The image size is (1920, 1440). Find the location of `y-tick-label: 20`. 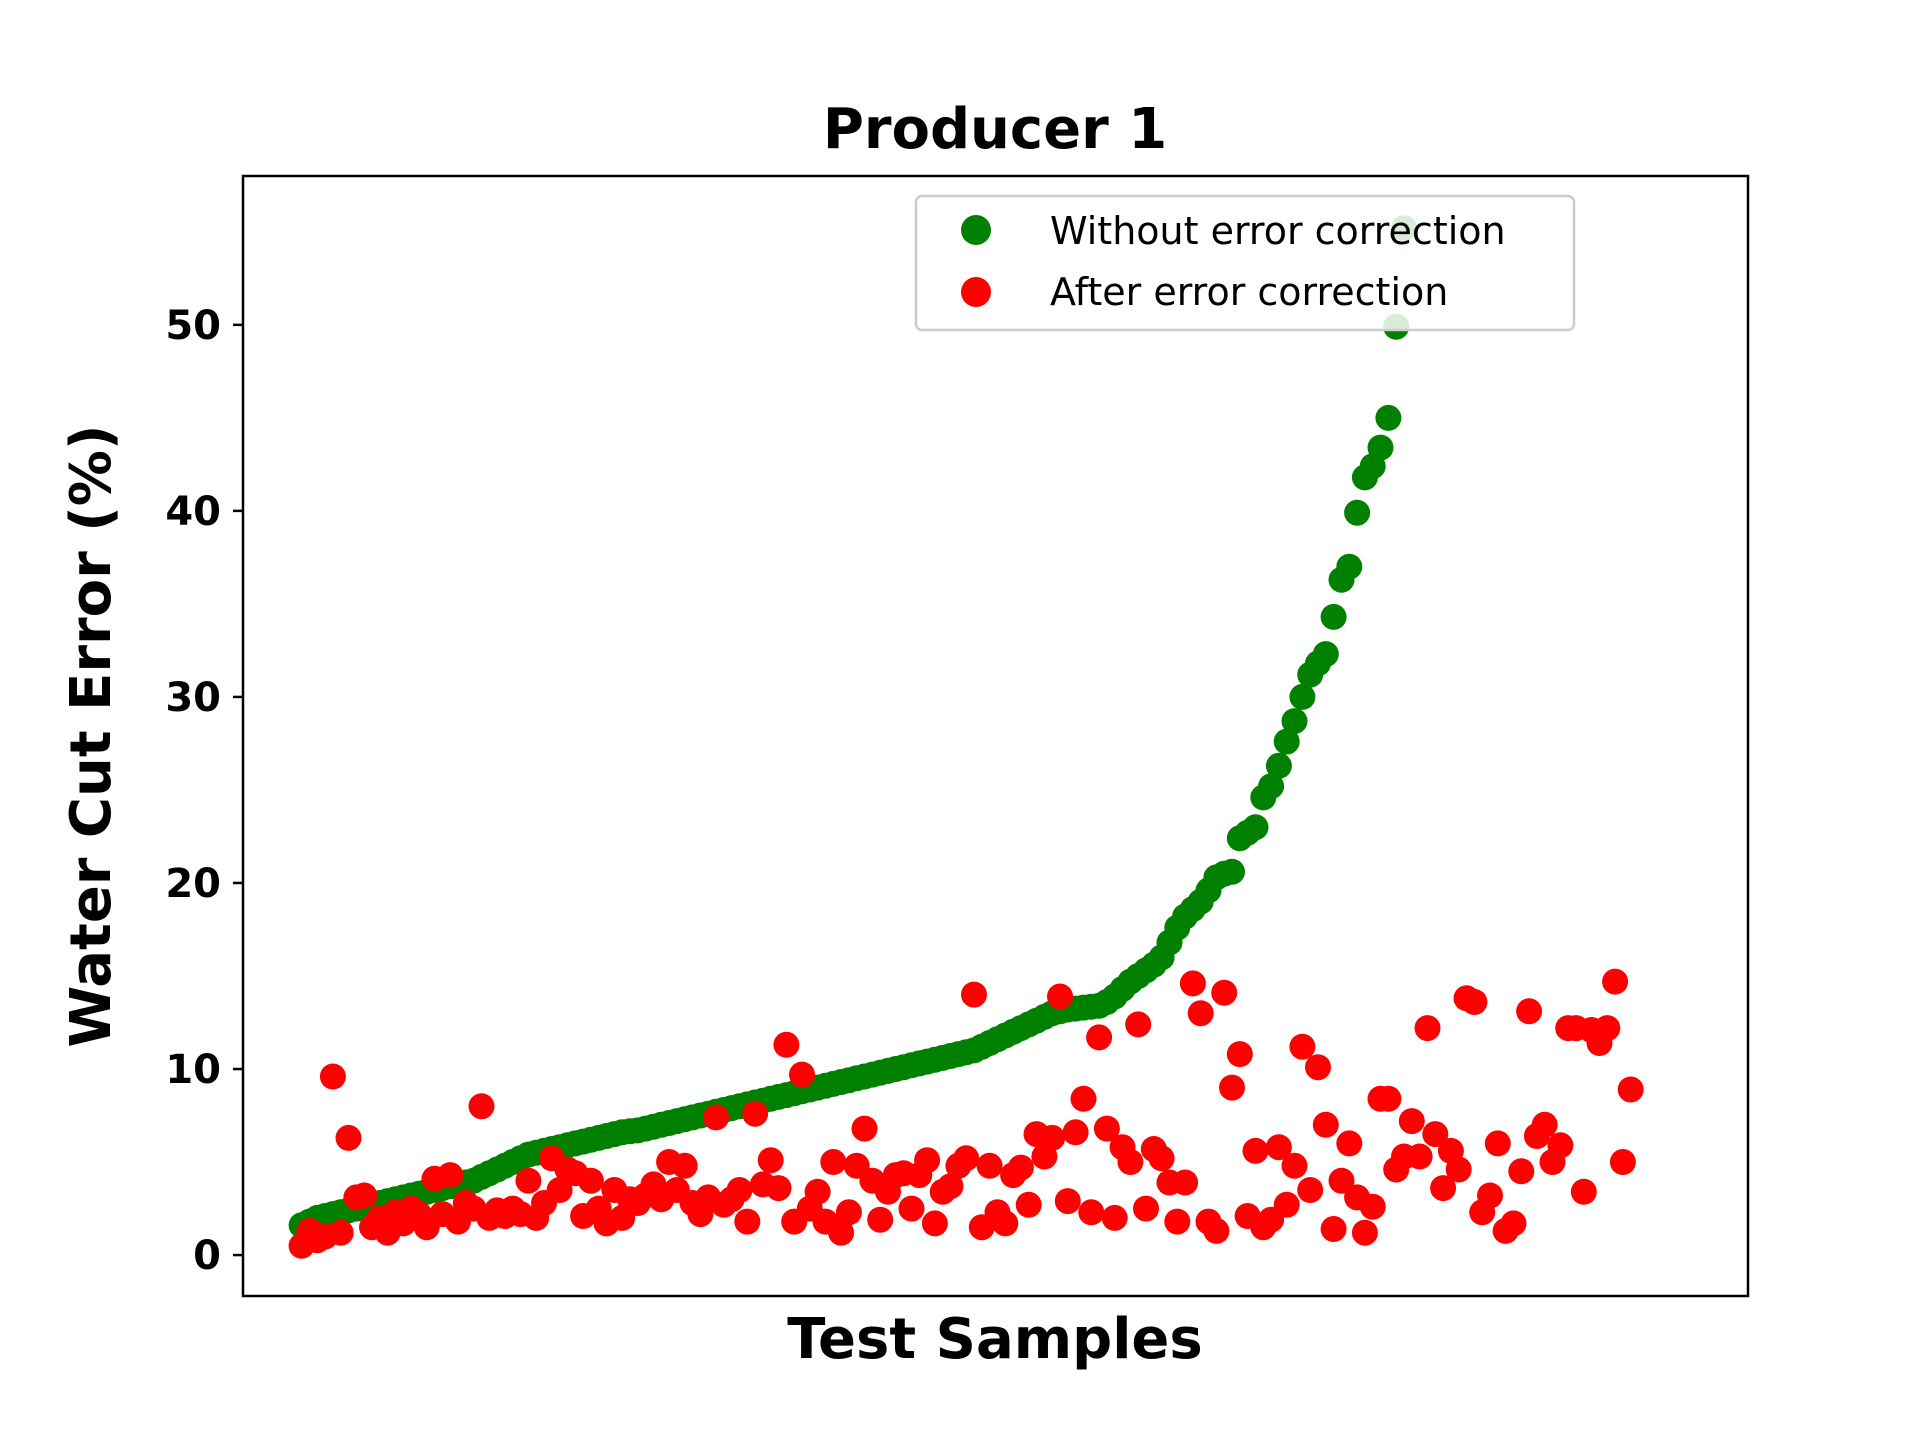

y-tick-label: 20 is located at coordinates (193, 884).